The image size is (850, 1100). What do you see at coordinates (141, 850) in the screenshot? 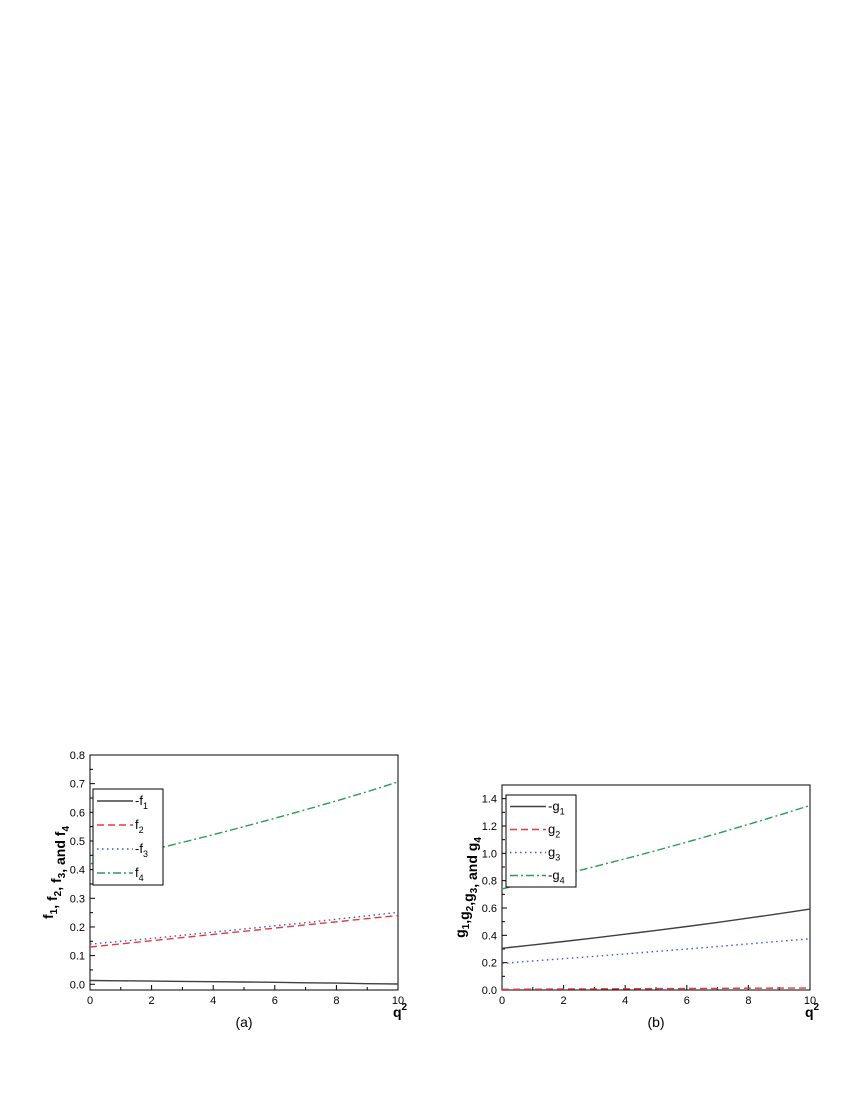
I see `legend-label: -f3` at bounding box center [141, 850].